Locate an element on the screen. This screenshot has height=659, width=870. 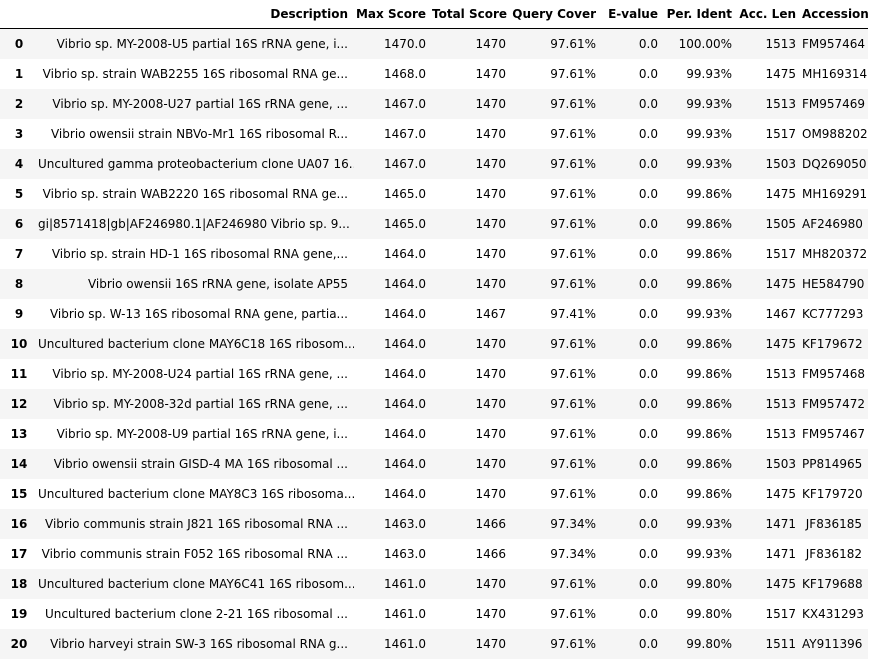
cell-accession: MH169291 is located at coordinates (835, 193).